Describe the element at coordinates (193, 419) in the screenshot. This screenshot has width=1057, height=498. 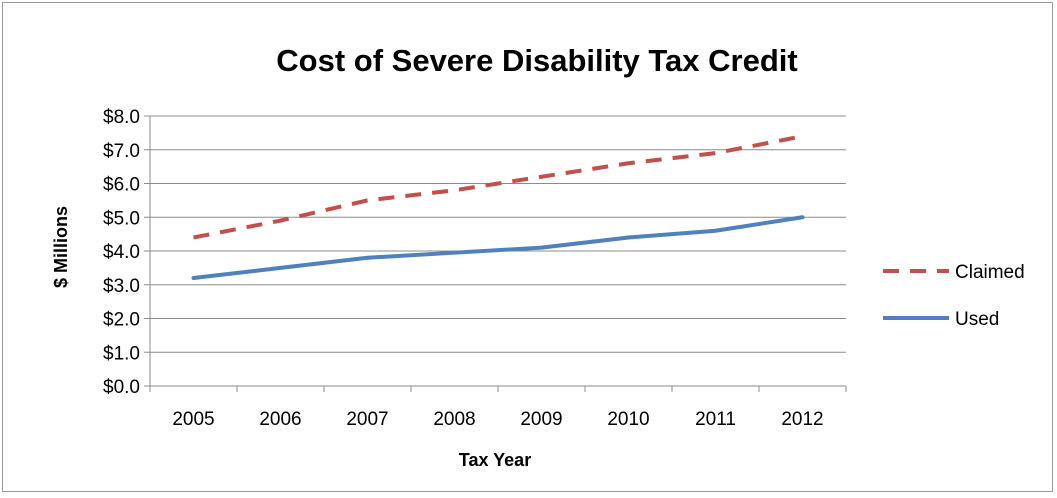
I see `x-tick-label: 2005` at that location.